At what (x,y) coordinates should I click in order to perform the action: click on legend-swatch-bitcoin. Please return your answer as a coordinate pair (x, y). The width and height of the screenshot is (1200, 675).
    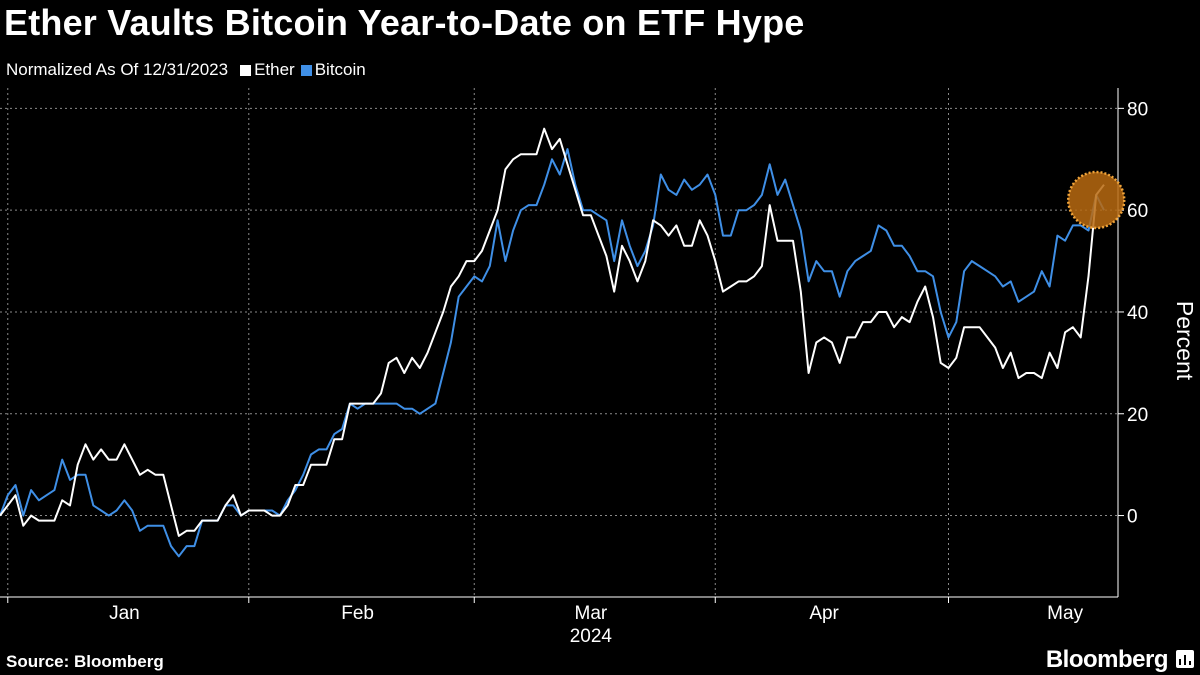
    Looking at the image, I should click on (306, 70).